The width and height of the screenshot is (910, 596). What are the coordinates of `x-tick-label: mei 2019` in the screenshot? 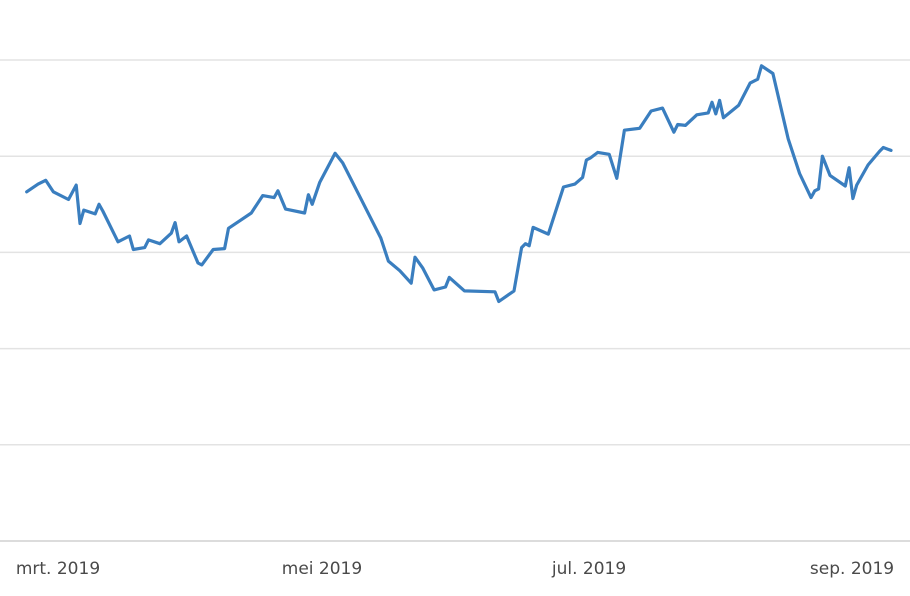 It's located at (322, 569).